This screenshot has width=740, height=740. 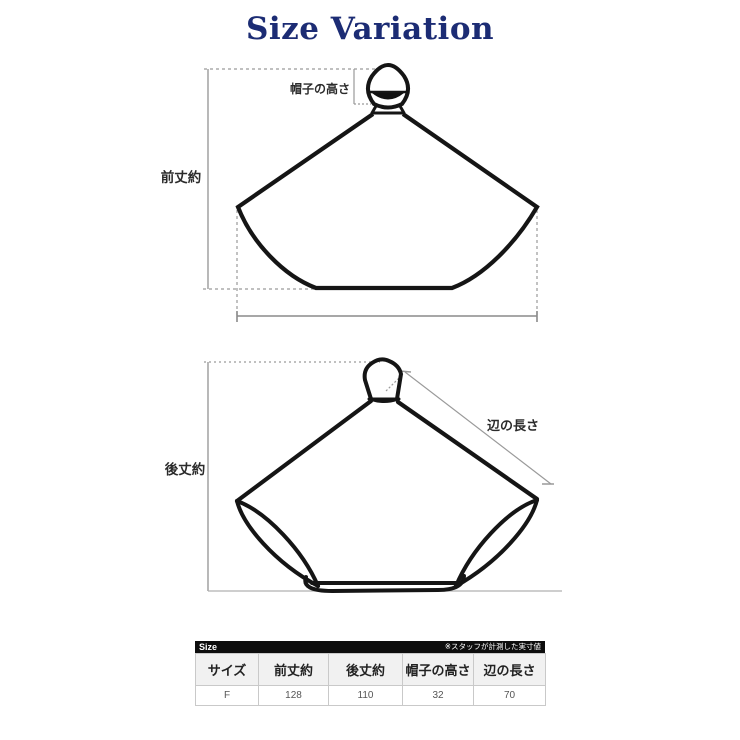 I want to click on size-table: サイズ 前丈約 後丈約 帽子の高さ 辺の長さ F 128 110 32 70, so click(x=370, y=679).